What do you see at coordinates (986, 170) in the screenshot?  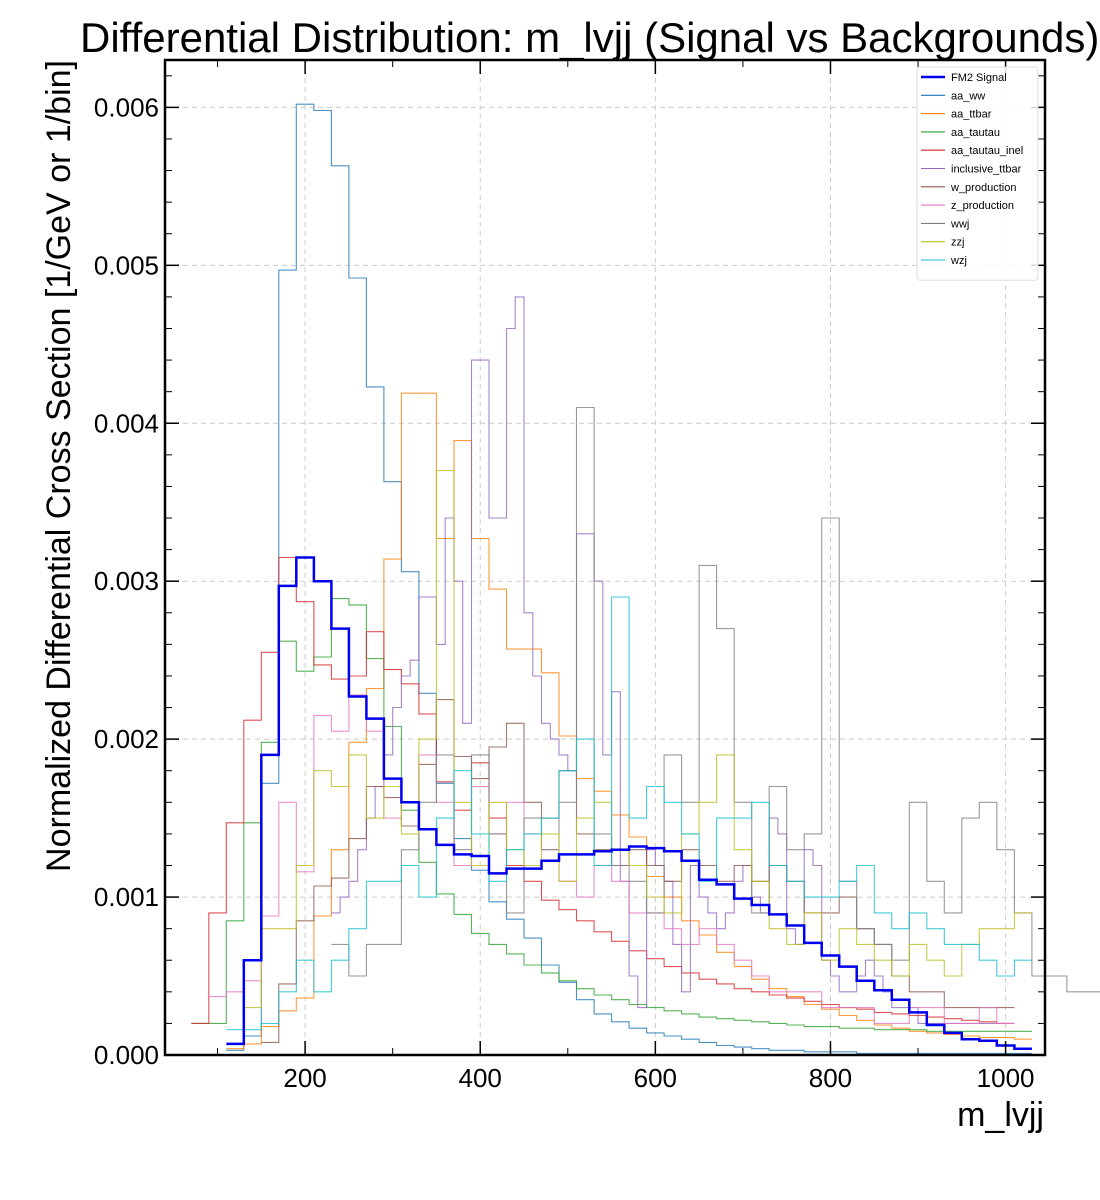 I see `legend-label: inclusive_ttbar` at bounding box center [986, 170].